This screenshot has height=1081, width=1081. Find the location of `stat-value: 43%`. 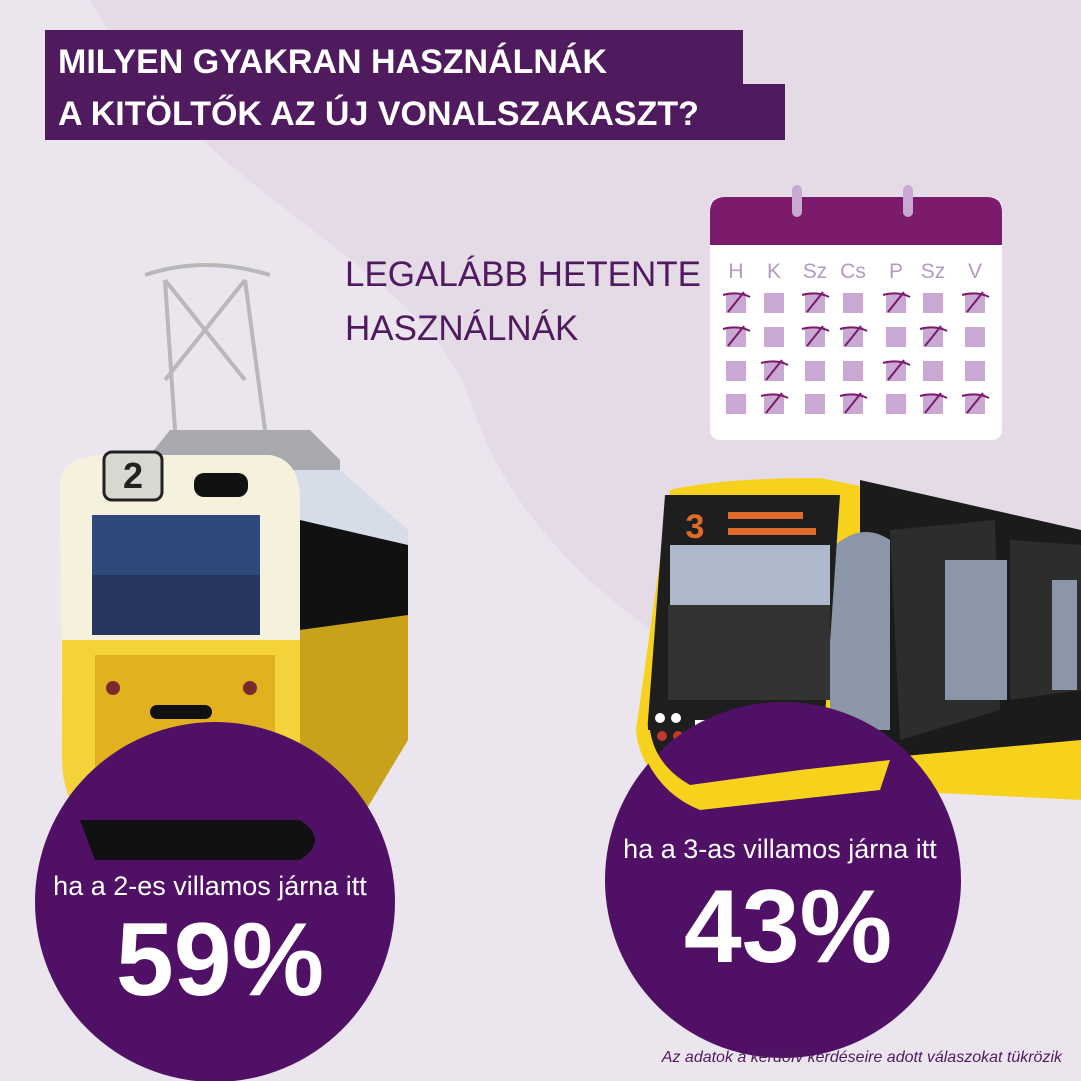

stat-value: 43% is located at coordinates (788, 927).